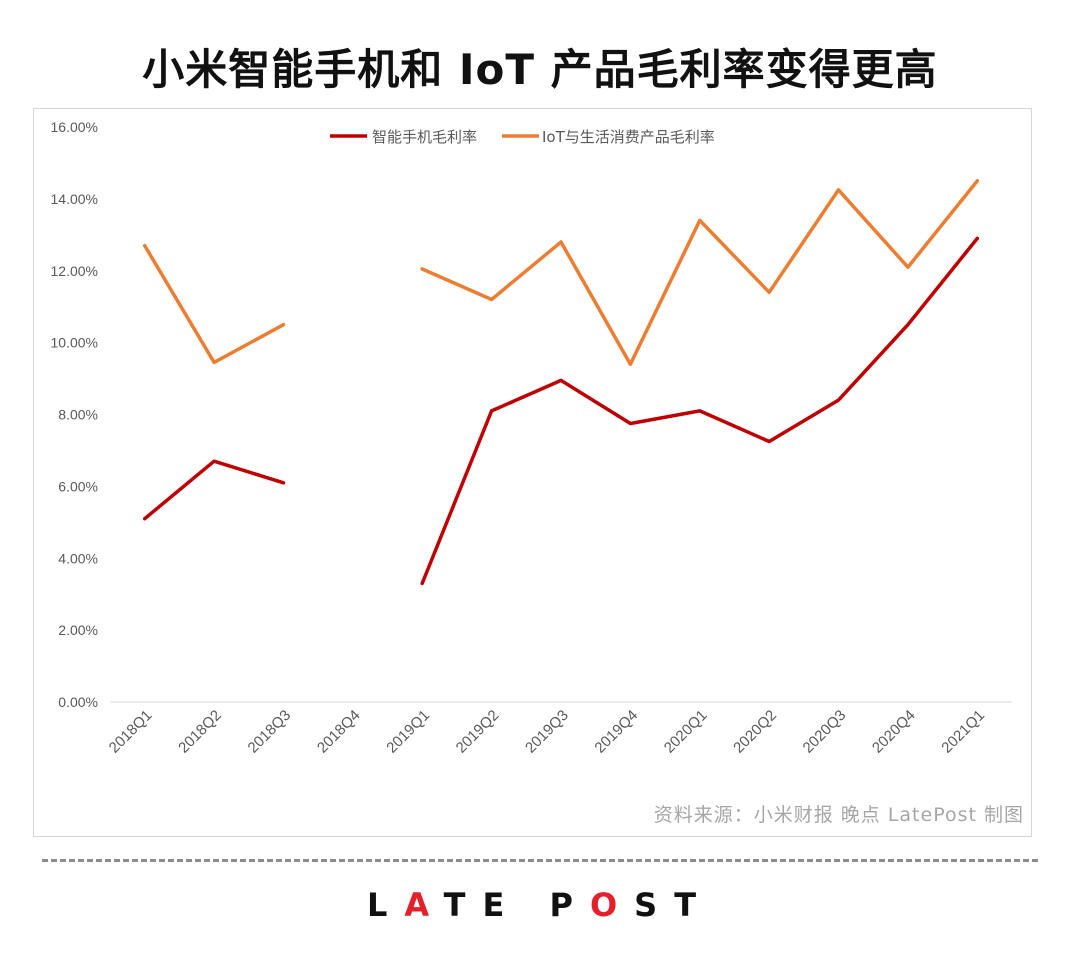 The image size is (1080, 956). I want to click on x-tick-label: 2018Q1, so click(131, 732).